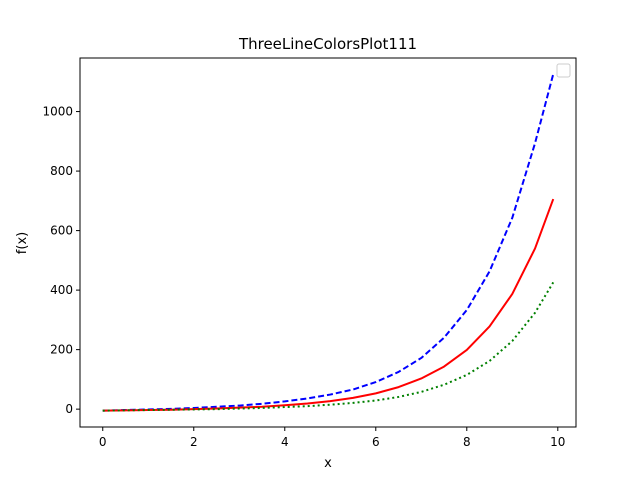 This screenshot has width=640, height=484. What do you see at coordinates (327, 44) in the screenshot?
I see `chart-title: ThreeLineColorsPlot111` at bounding box center [327, 44].